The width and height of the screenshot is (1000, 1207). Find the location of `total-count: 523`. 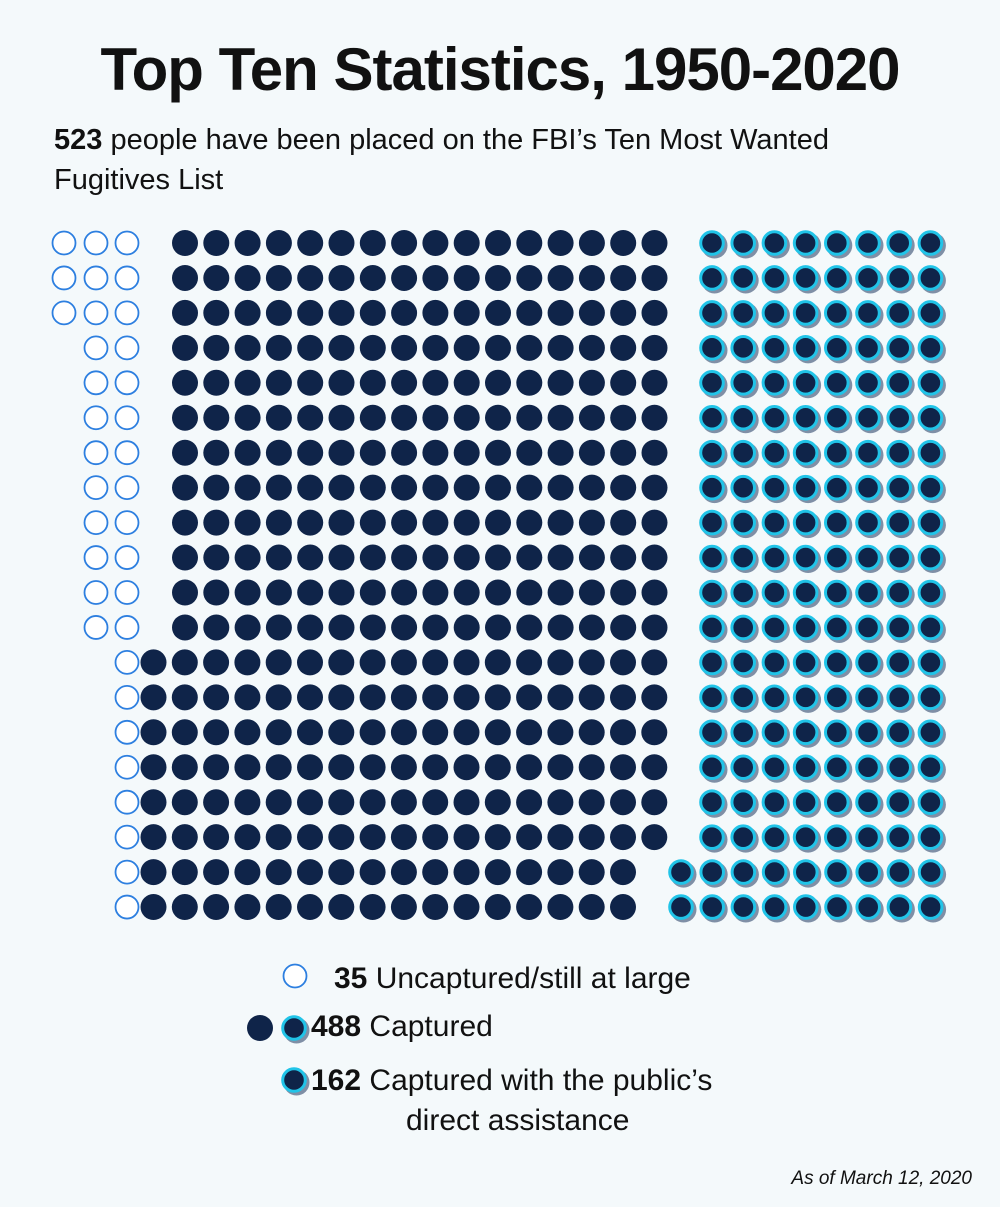

total-count: 523 is located at coordinates (78, 140).